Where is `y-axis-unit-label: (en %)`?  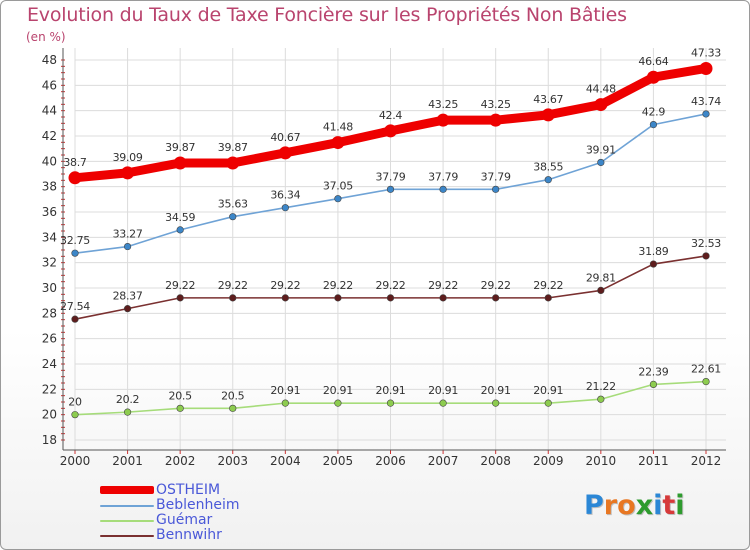 y-axis-unit-label: (en %) is located at coordinates (46, 37).